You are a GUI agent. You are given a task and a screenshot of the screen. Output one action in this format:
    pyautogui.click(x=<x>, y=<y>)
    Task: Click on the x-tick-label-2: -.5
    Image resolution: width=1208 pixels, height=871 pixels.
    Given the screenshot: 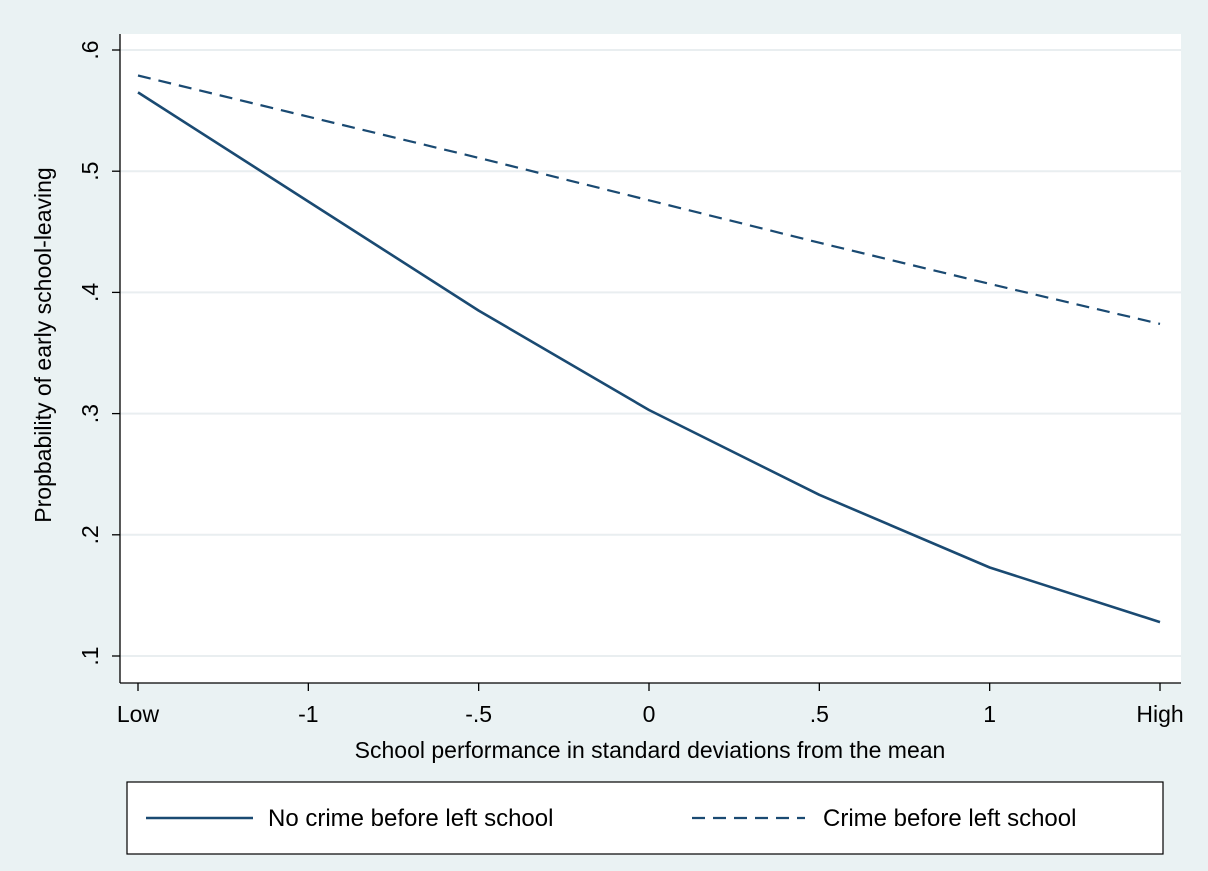 What is the action you would take?
    pyautogui.click(x=478, y=714)
    